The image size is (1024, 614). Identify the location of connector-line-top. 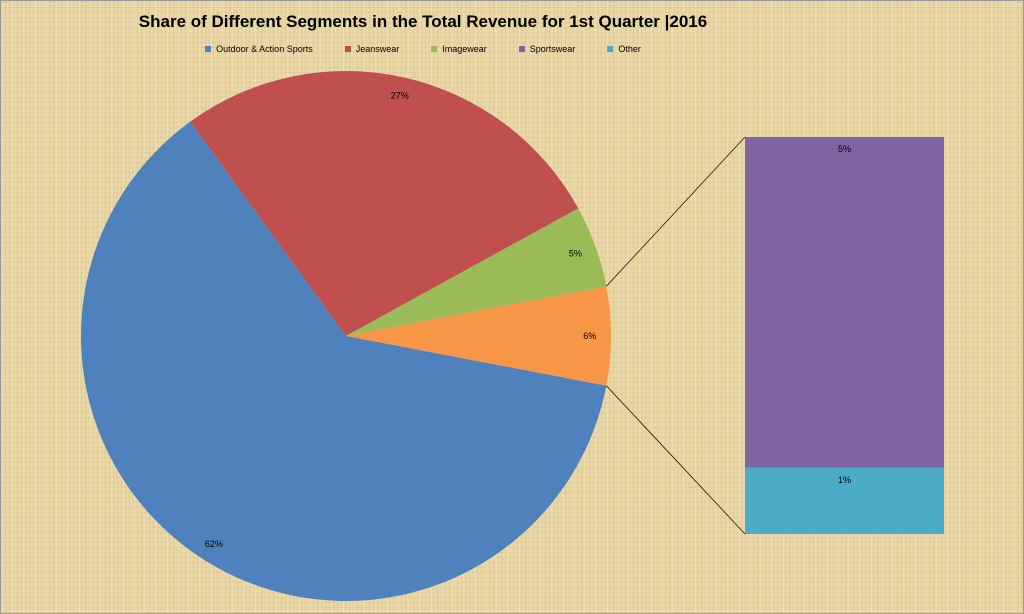
(676, 211).